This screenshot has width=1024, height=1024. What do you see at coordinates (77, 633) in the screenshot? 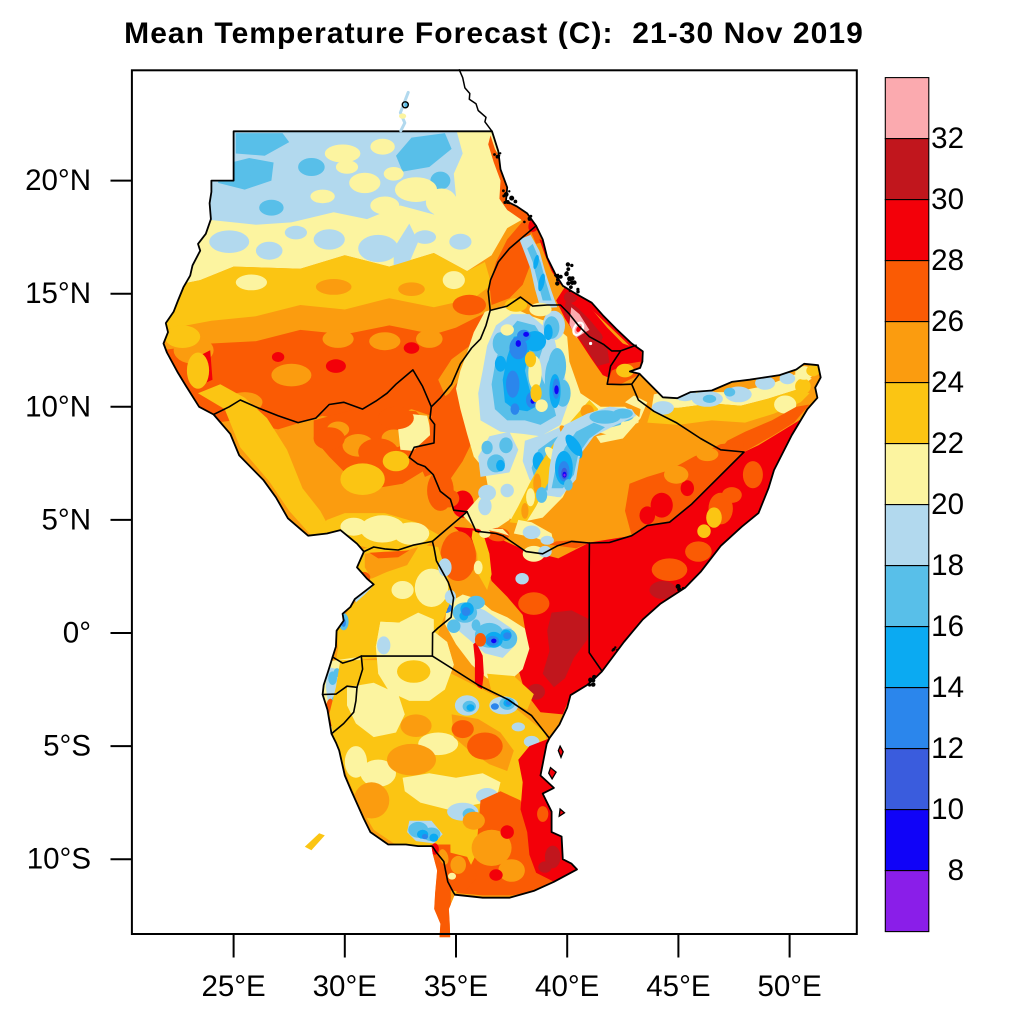
I see `svg-text: 0°` at bounding box center [77, 633].